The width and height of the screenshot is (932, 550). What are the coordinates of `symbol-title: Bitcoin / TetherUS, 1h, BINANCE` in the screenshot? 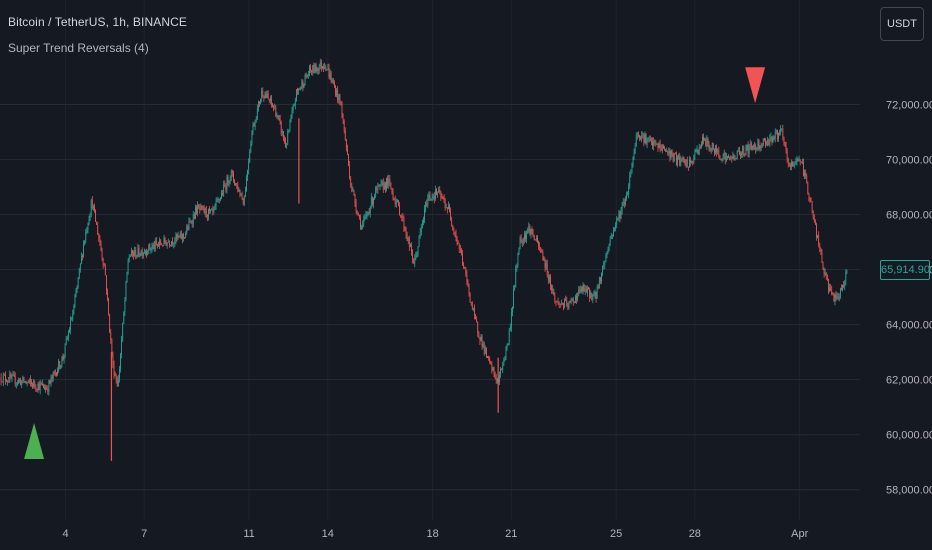 It's located at (97, 22).